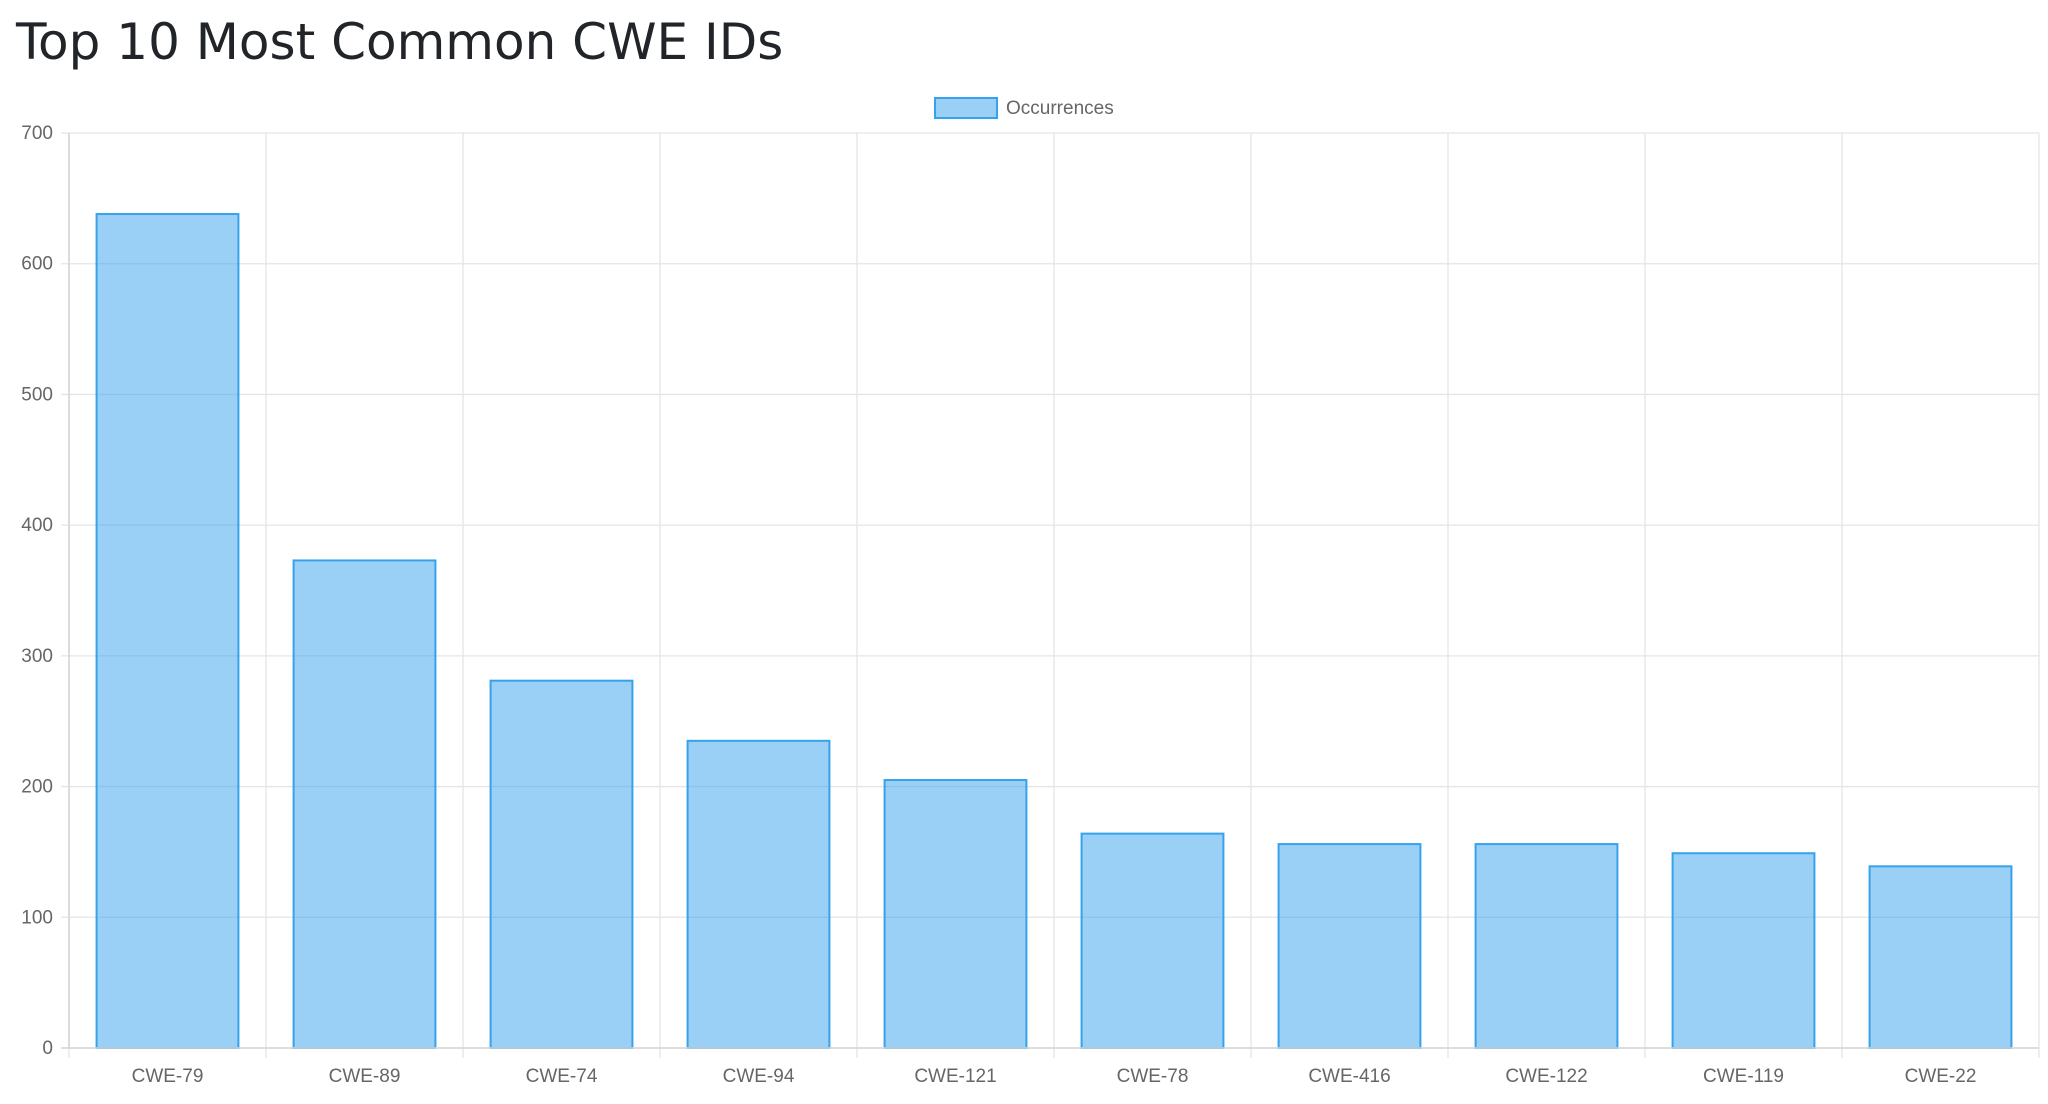  Describe the element at coordinates (365, 1076) in the screenshot. I see `x-tick-label: CWE-89` at that location.